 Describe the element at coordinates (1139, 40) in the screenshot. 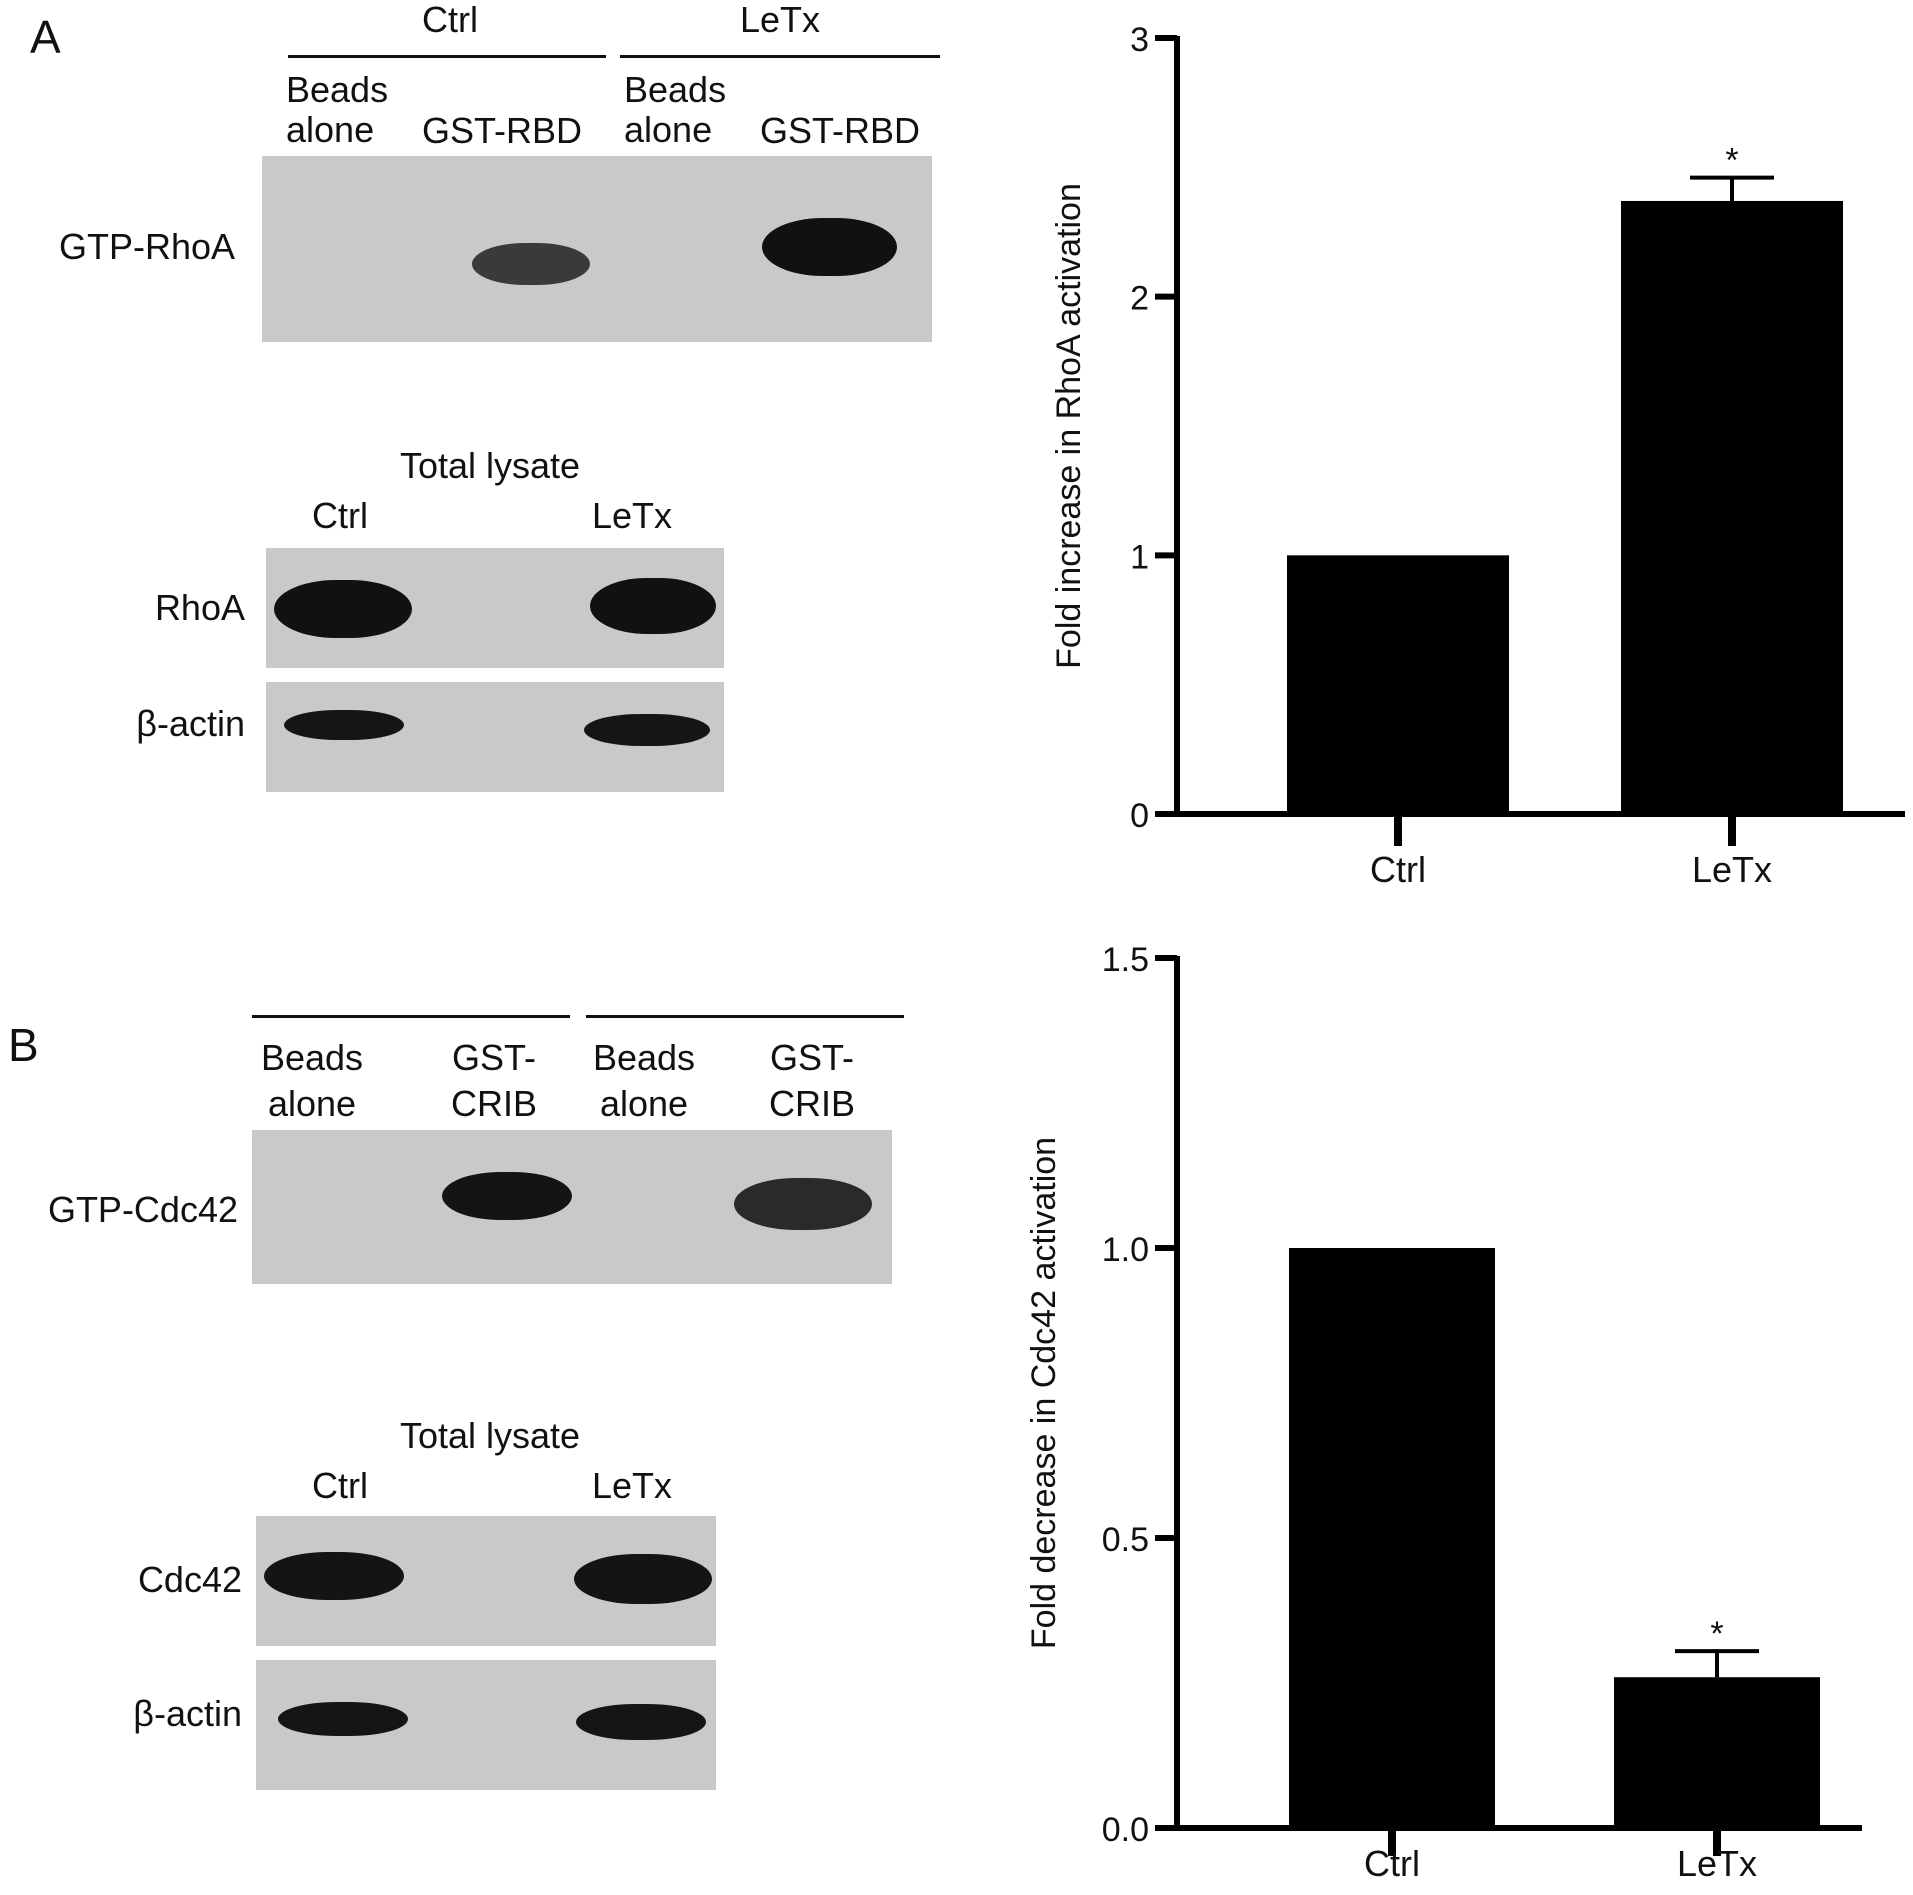

I see `y-tick-label: 3` at that location.